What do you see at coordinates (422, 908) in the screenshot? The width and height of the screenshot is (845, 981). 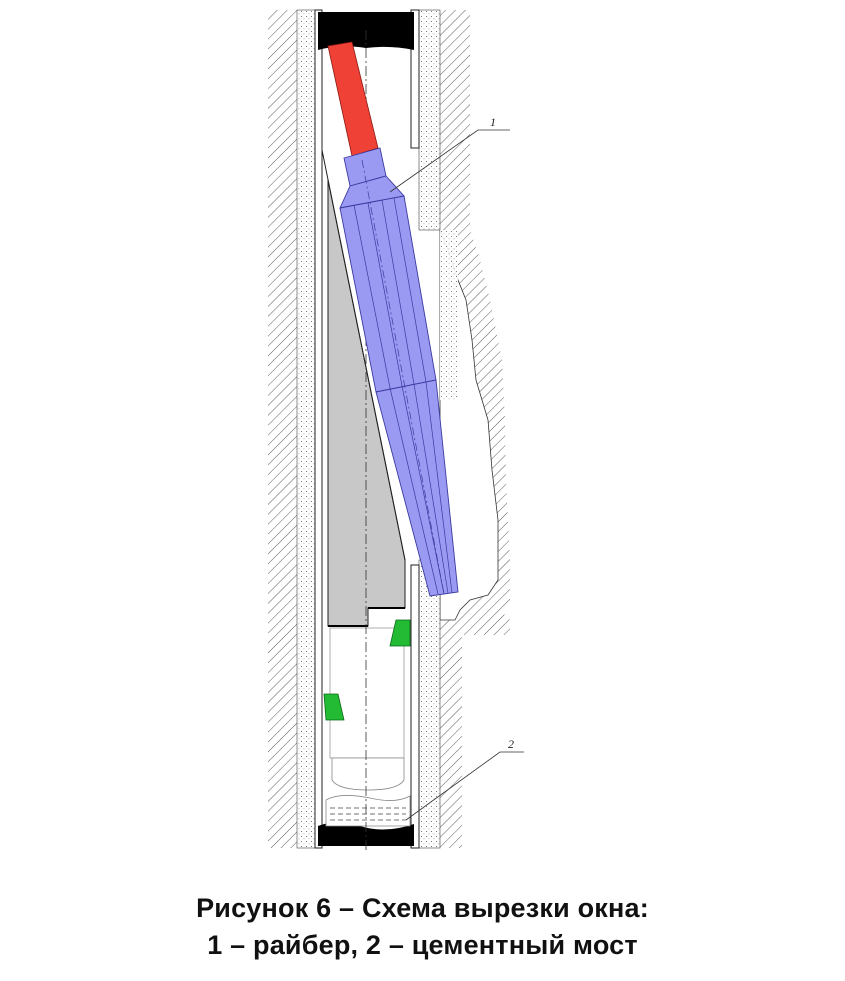 I see `figure-caption-line-1: Рисунок 6 – Схема вырезки окна:` at bounding box center [422, 908].